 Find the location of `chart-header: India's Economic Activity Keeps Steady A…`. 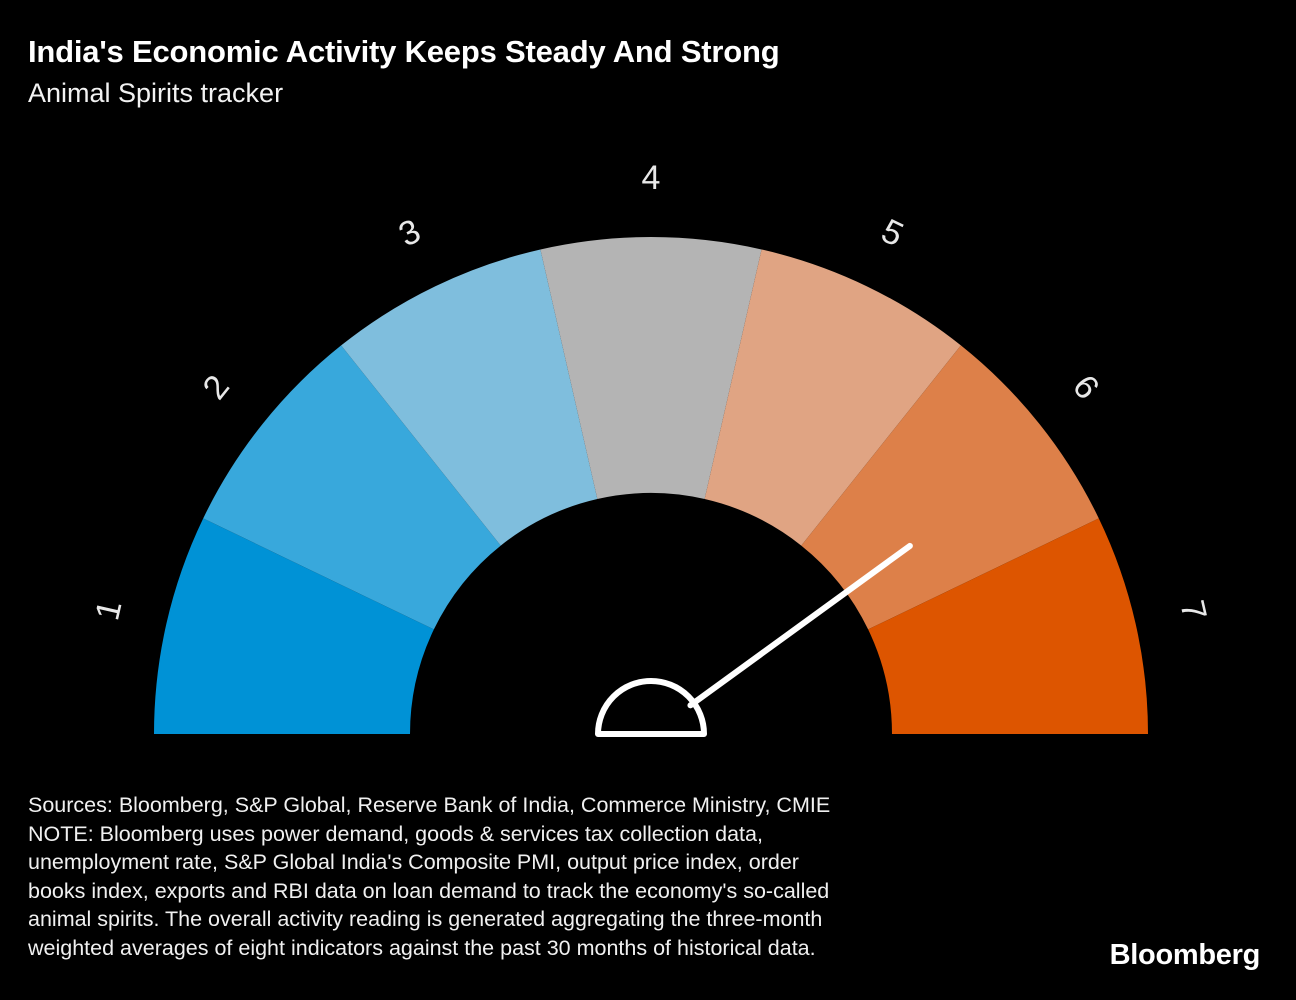

chart-header: India's Economic Activity Keeps Steady A… is located at coordinates (648, 72).